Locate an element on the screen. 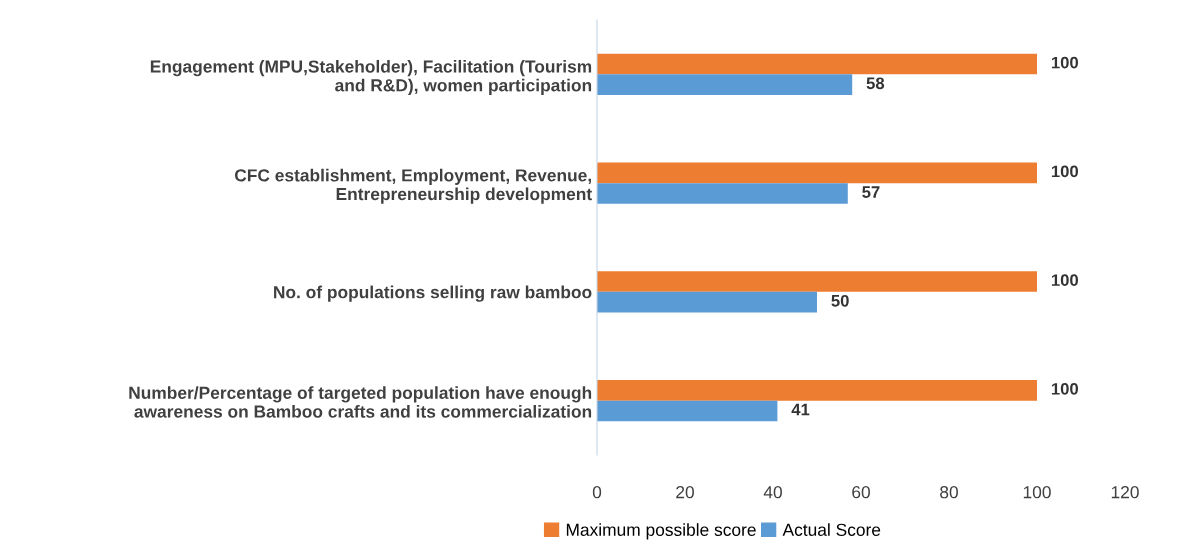 The image size is (1188, 555). y-tick-label: CFC establishment, Employment, Revenue, Entrepreneurship development is located at coordinates (413, 186).